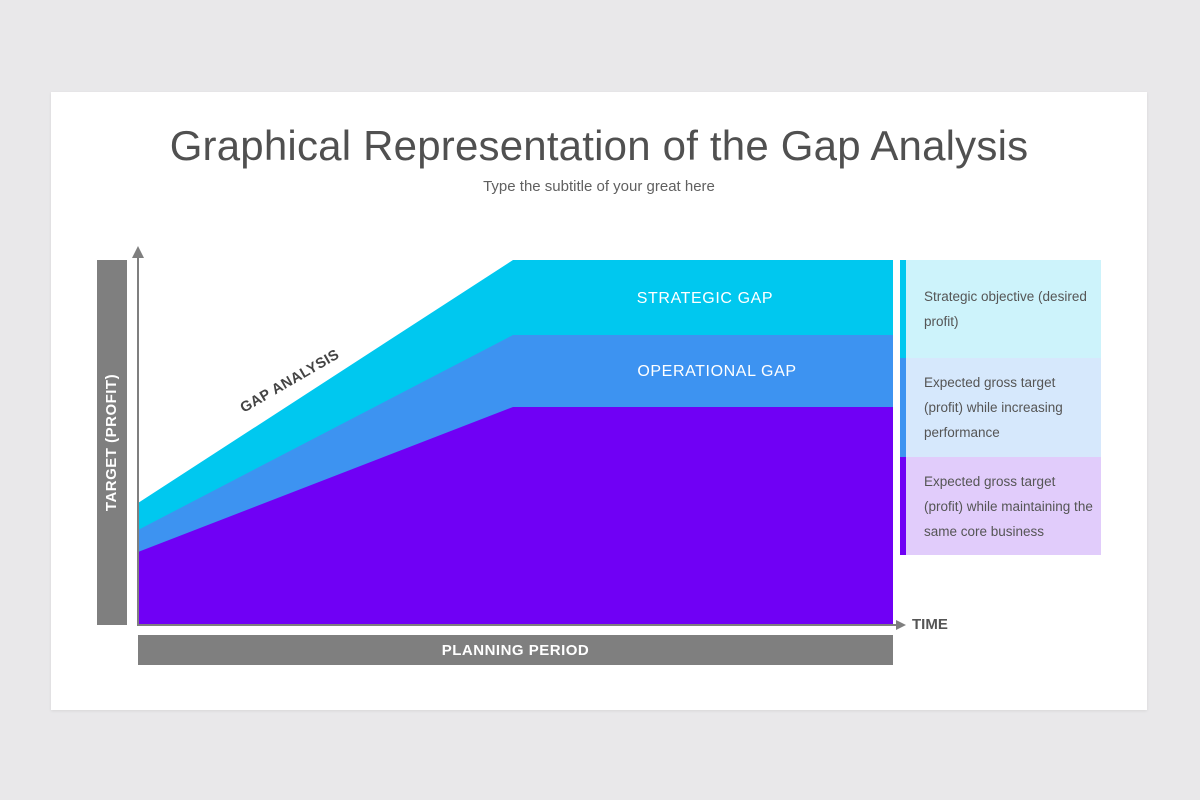 This screenshot has width=1200, height=800. Describe the element at coordinates (112, 442) in the screenshot. I see `y-axis-bar` at that location.